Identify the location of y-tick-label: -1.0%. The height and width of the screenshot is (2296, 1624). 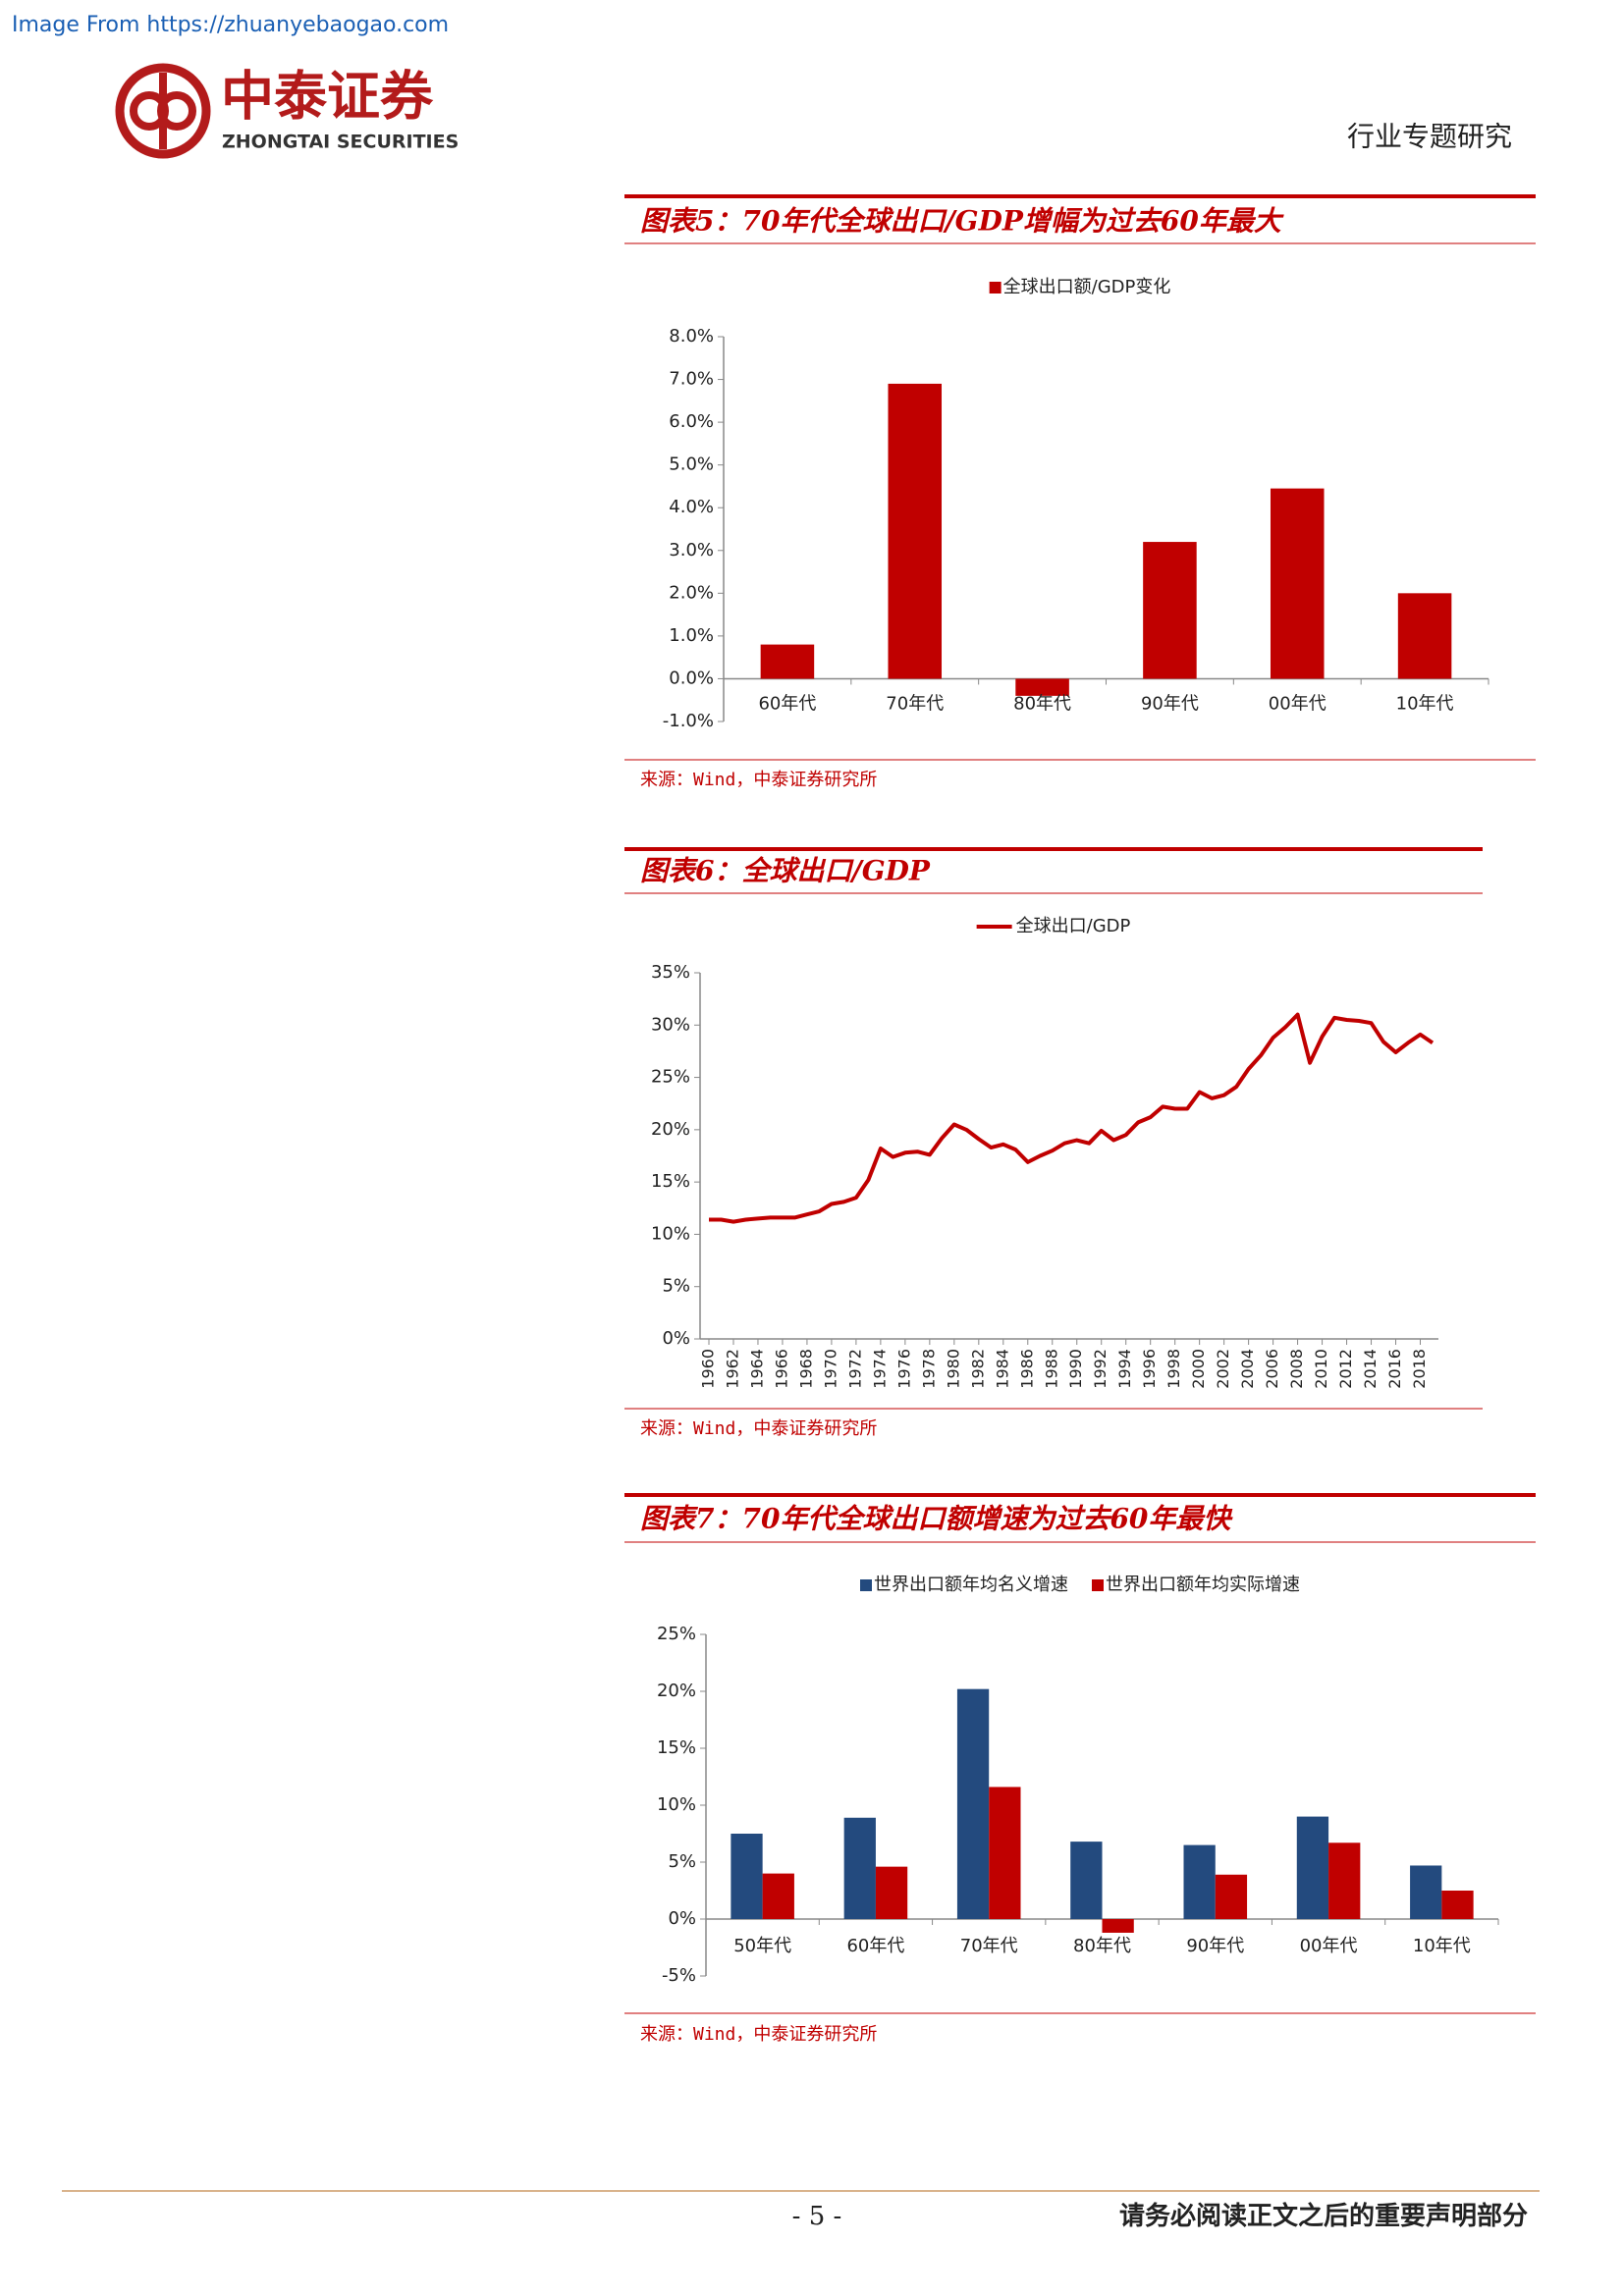
(688, 721).